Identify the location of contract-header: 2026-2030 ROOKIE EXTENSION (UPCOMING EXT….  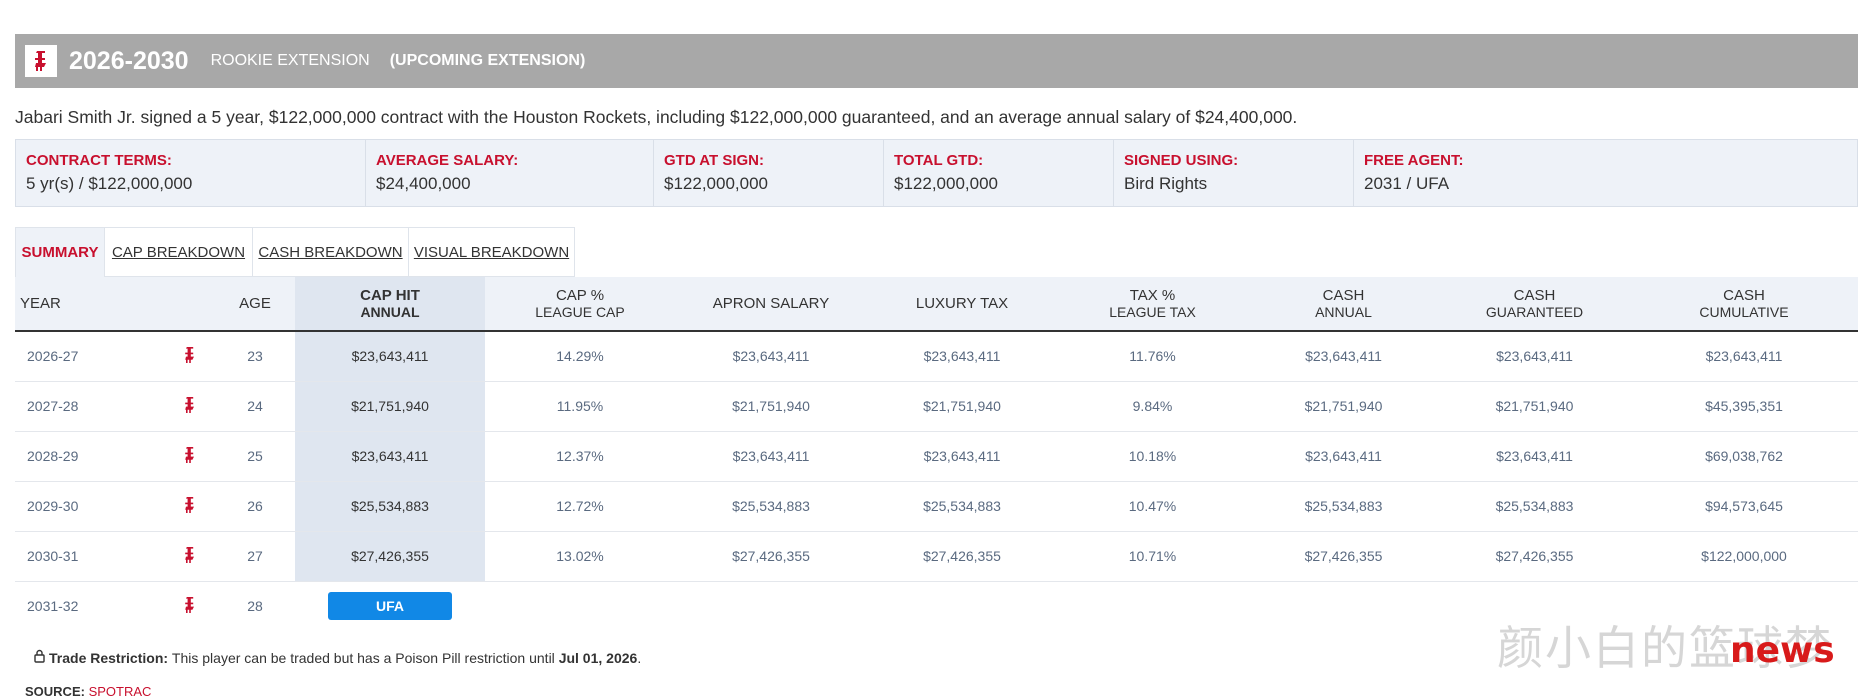
(936, 61).